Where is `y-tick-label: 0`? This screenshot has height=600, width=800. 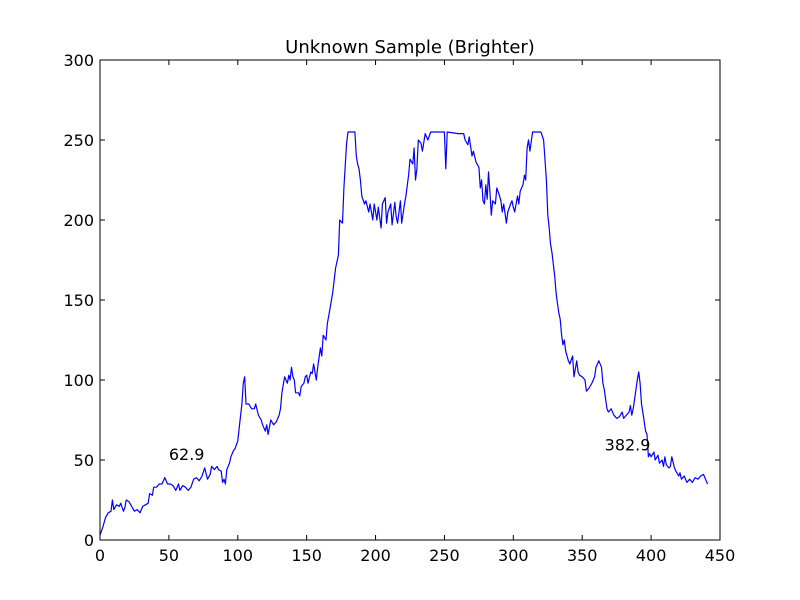 y-tick-label: 0 is located at coordinates (89, 540).